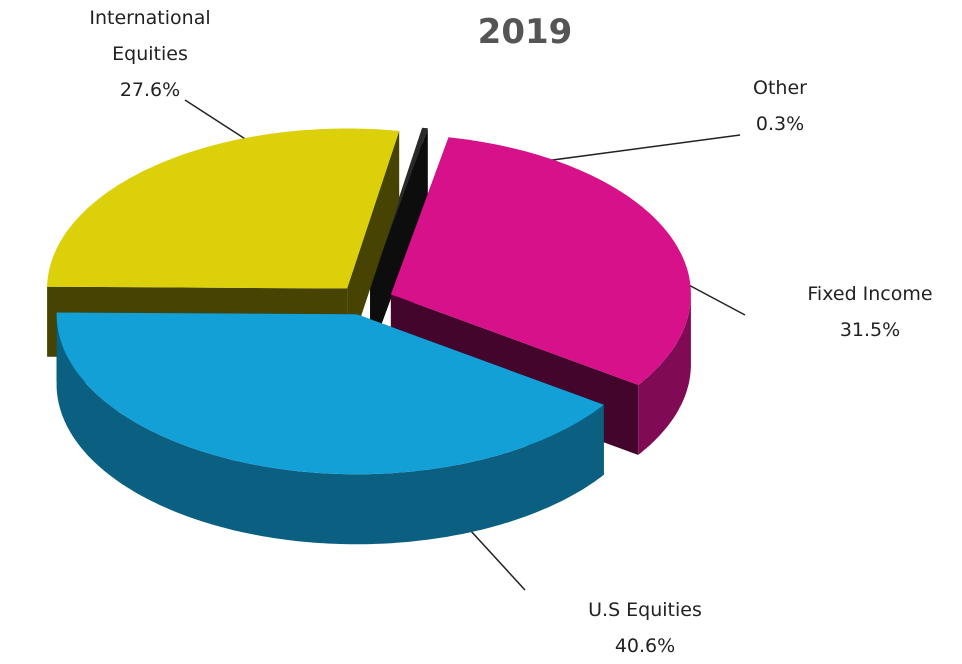  What do you see at coordinates (780, 124) in the screenshot?
I see `label-value: 0.3%` at bounding box center [780, 124].